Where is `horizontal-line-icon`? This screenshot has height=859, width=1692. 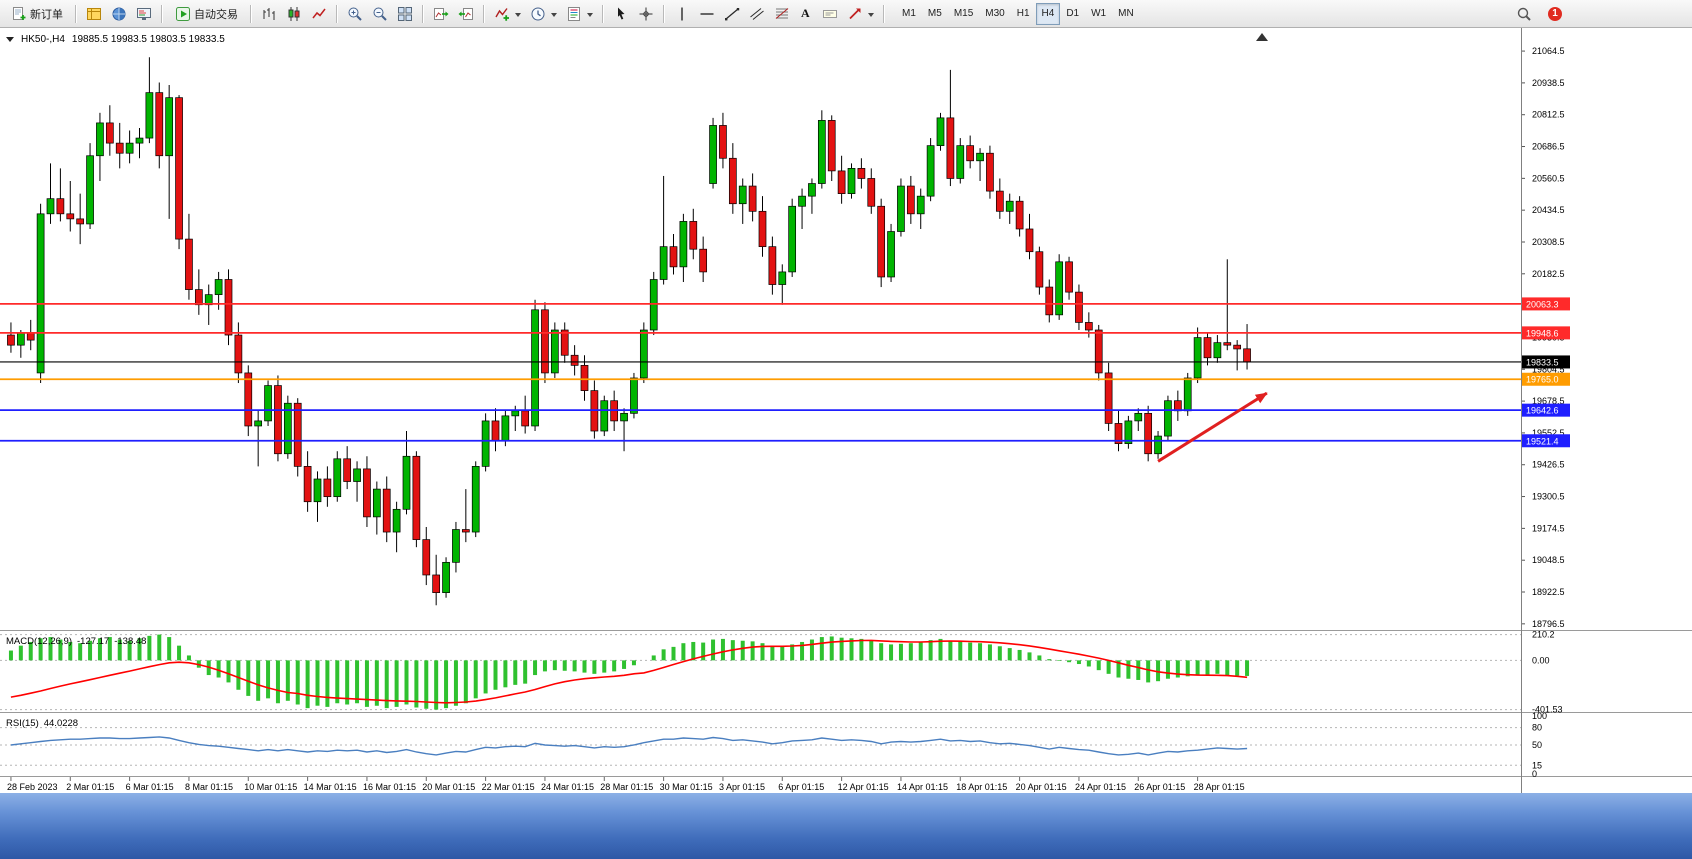
horizontal-line-icon is located at coordinates (707, 13).